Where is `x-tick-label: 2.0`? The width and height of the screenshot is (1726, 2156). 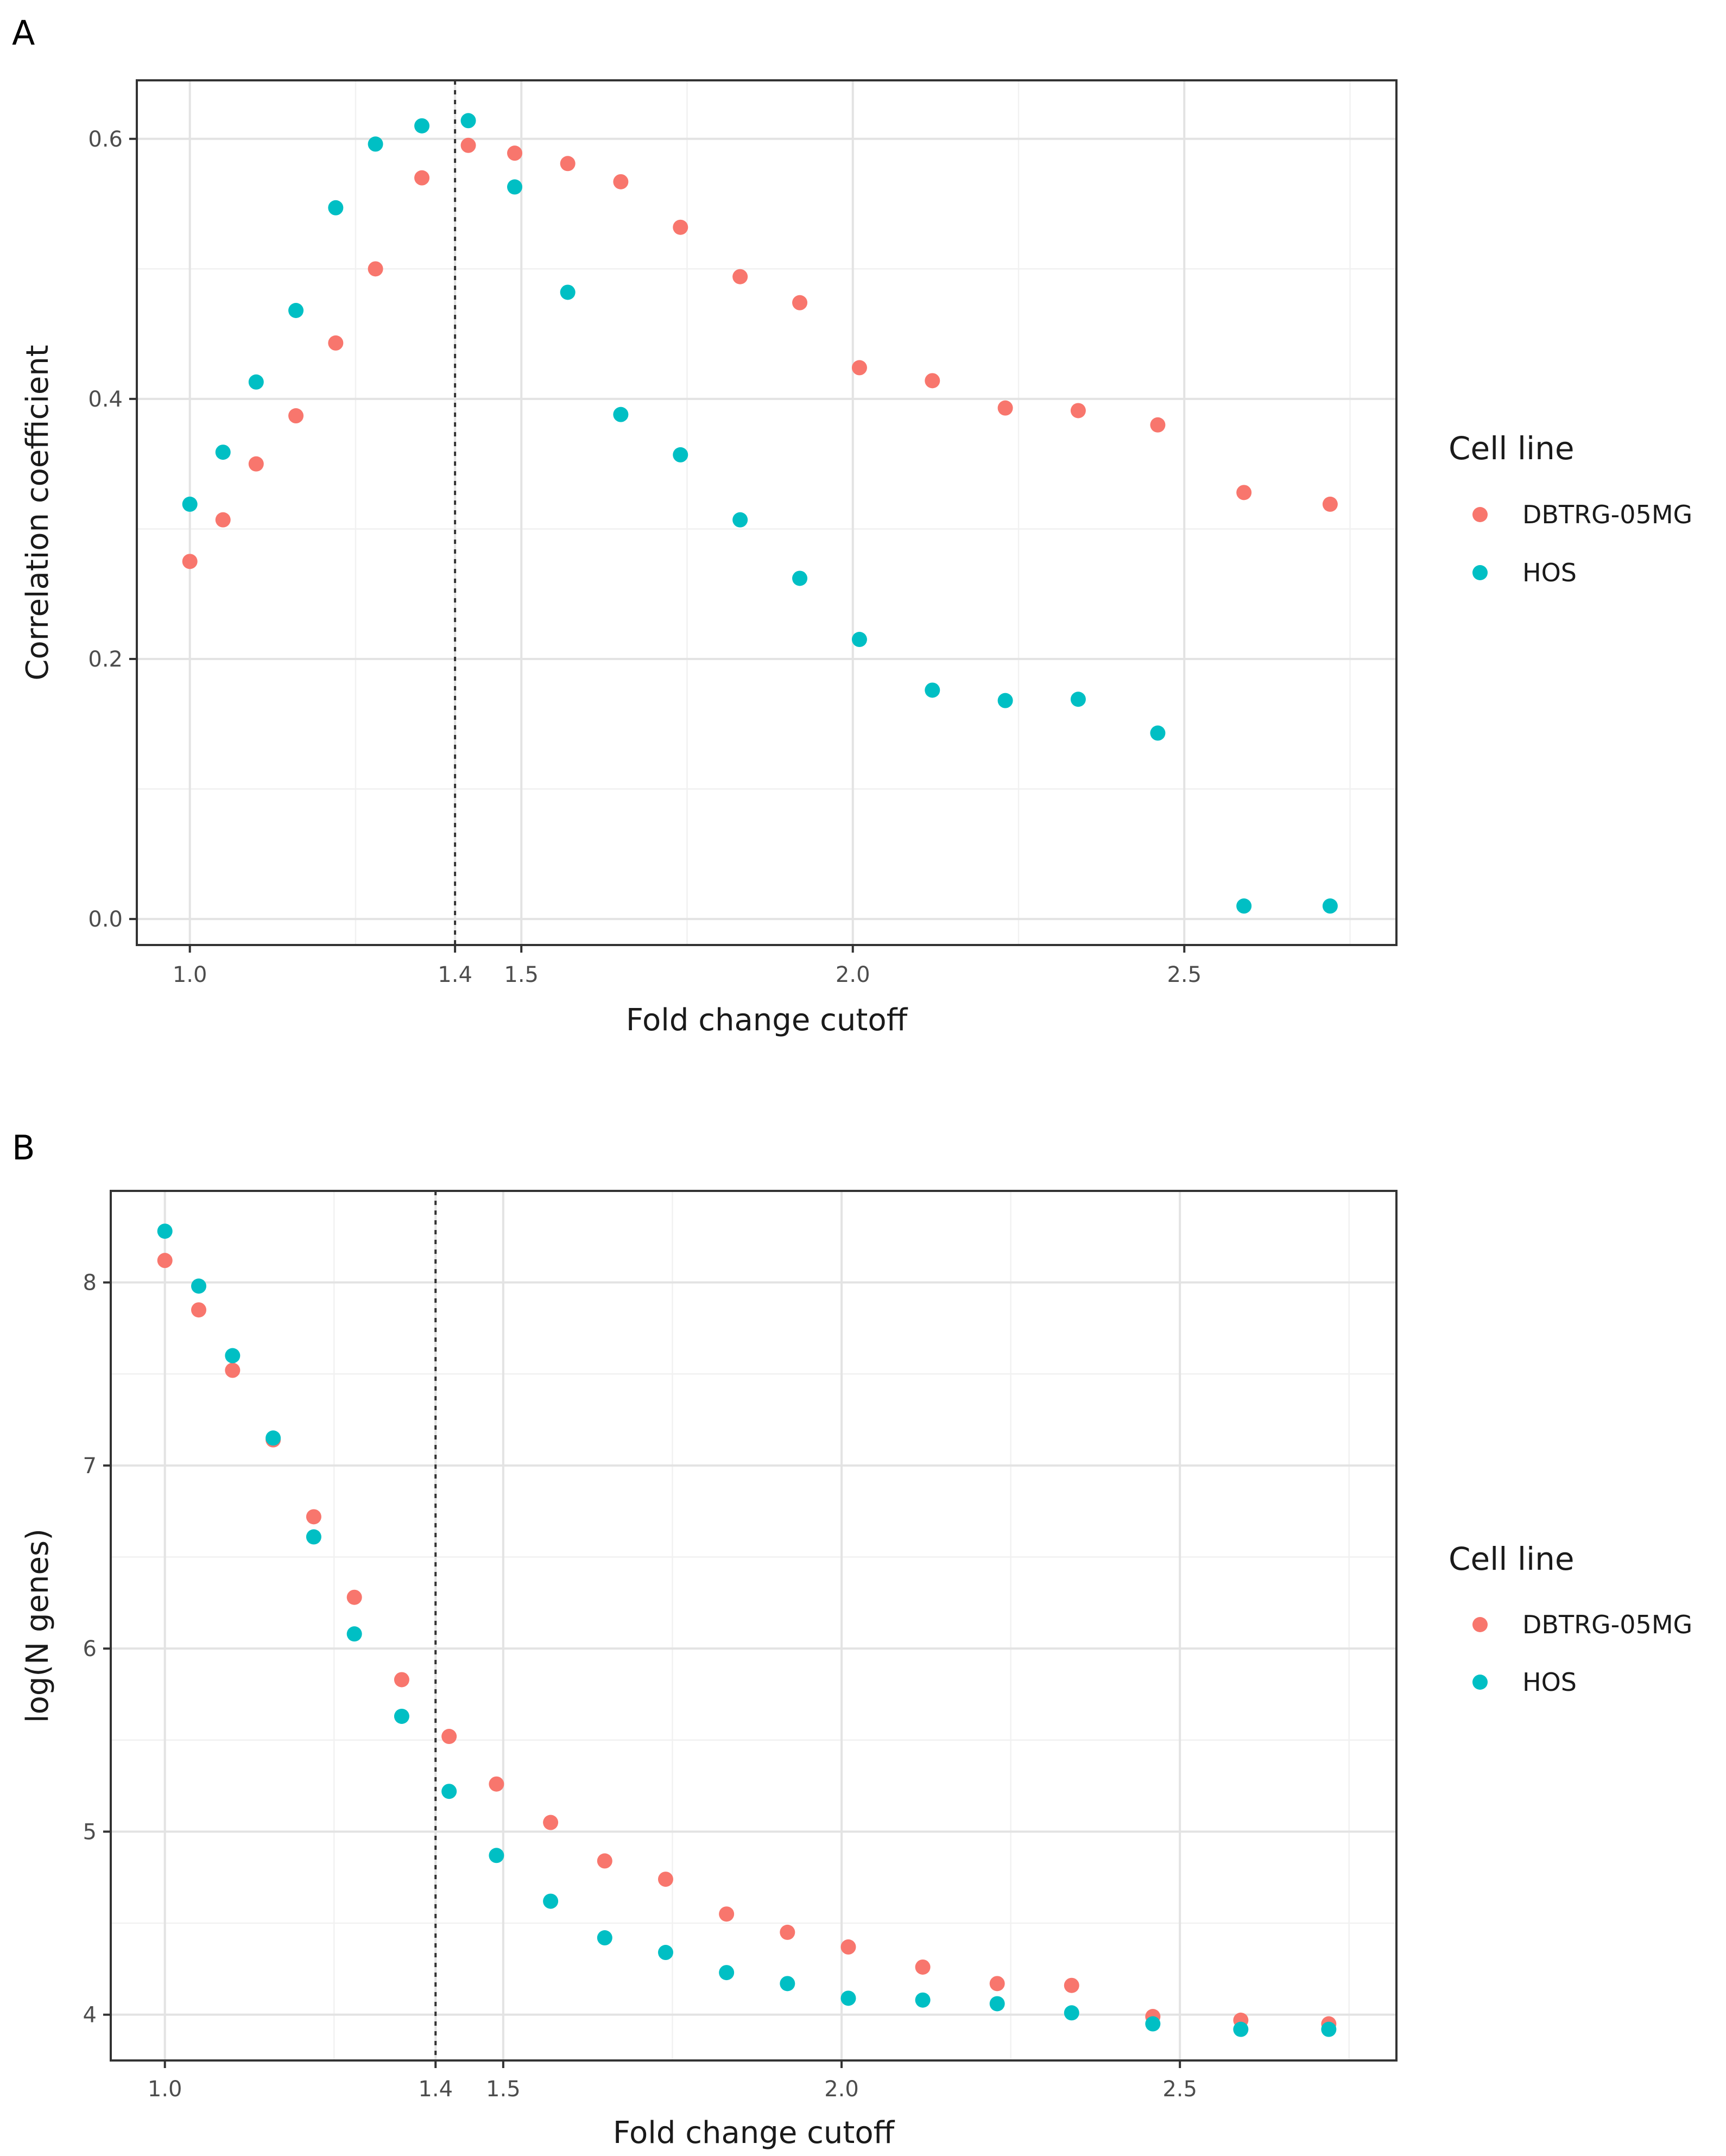
x-tick-label: 2.0 is located at coordinates (853, 974).